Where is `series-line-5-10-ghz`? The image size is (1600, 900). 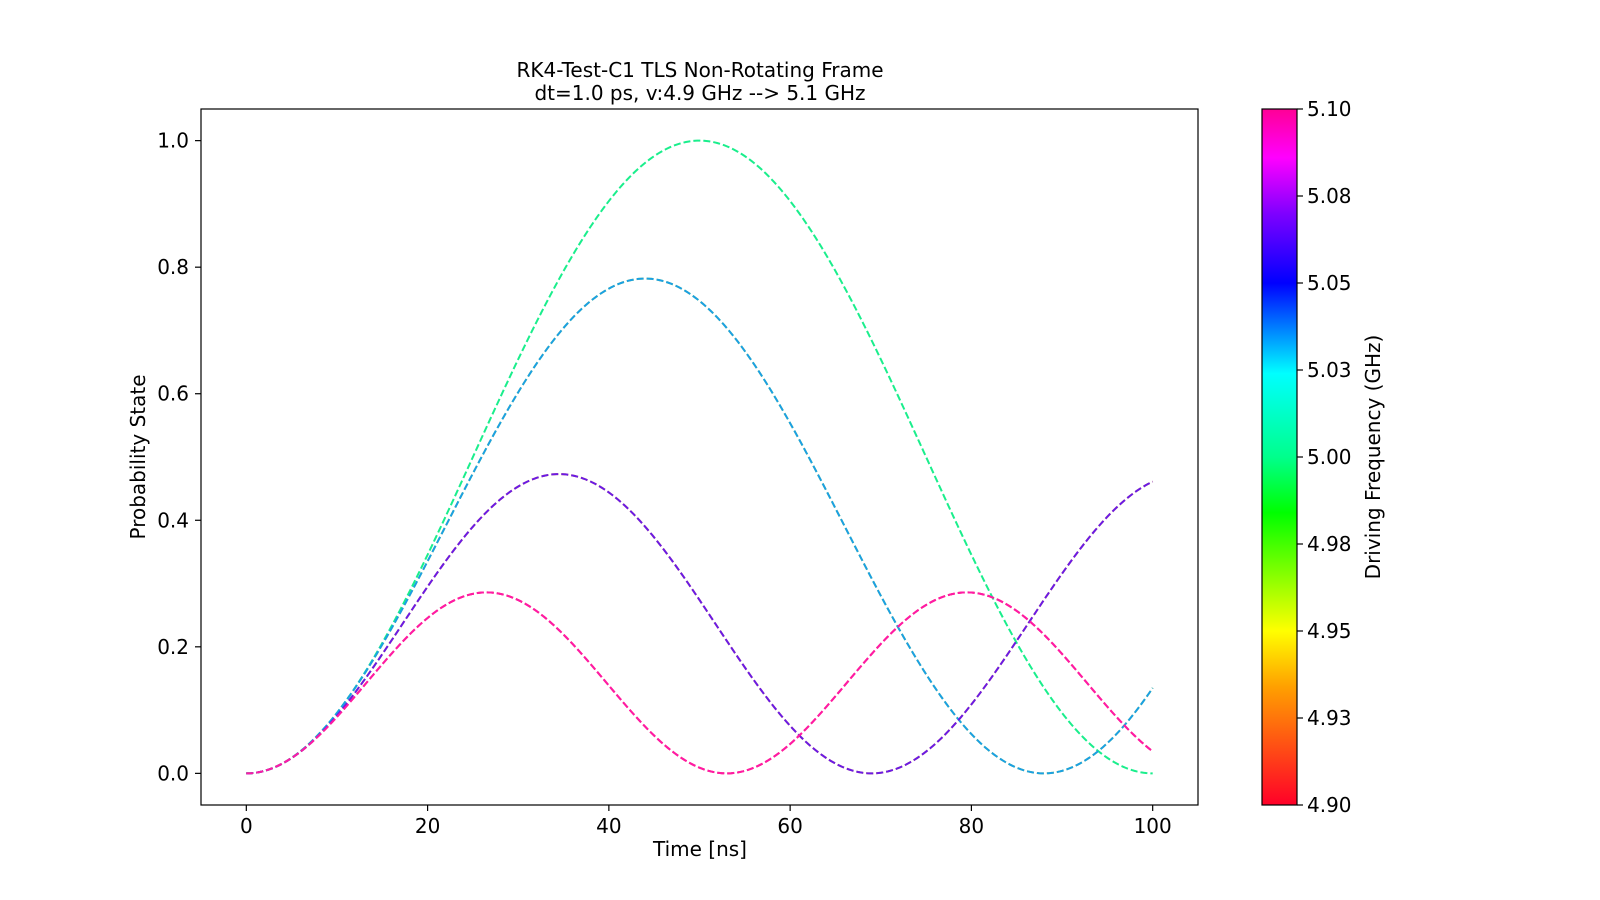
series-line-5-10-ghz is located at coordinates (700, 683).